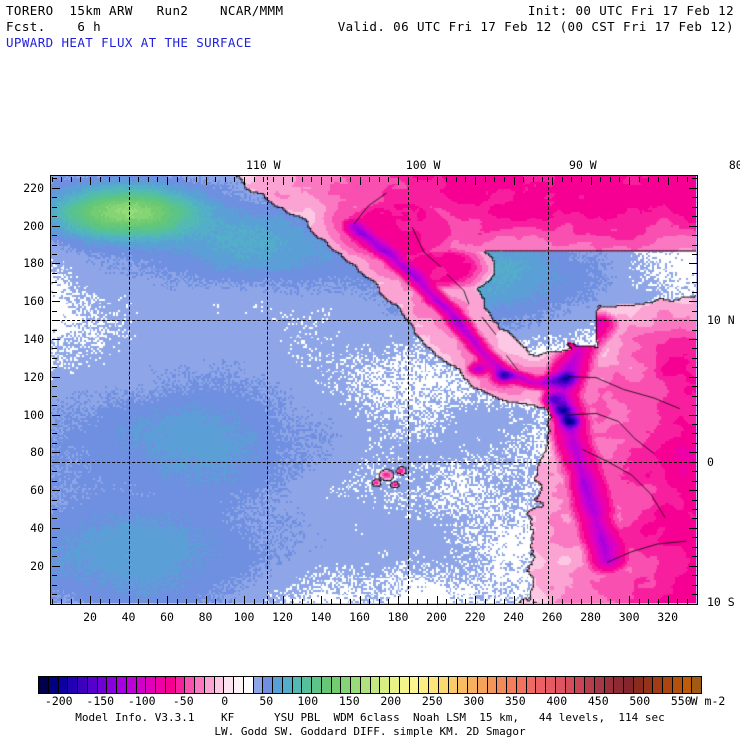 The image size is (740, 740). Describe the element at coordinates (33, 376) in the screenshot. I see `y-axis-tick-label: 120` at that location.